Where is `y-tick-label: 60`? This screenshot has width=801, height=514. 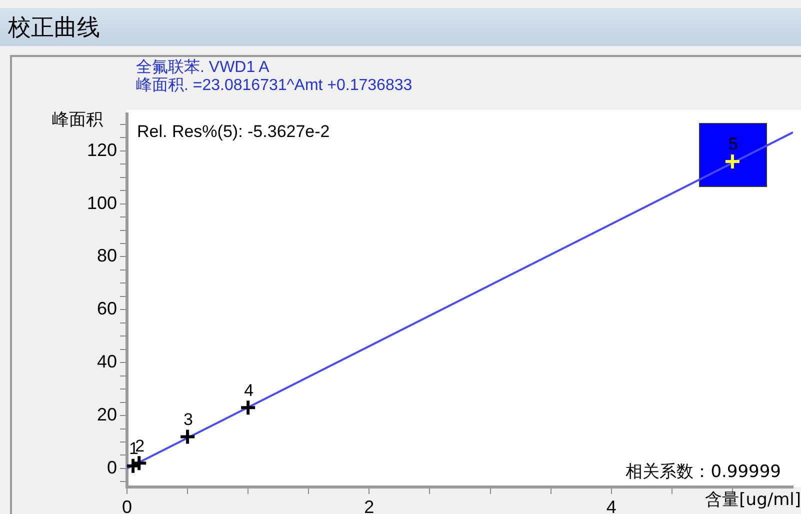
y-tick-label: 60 is located at coordinates (106, 308).